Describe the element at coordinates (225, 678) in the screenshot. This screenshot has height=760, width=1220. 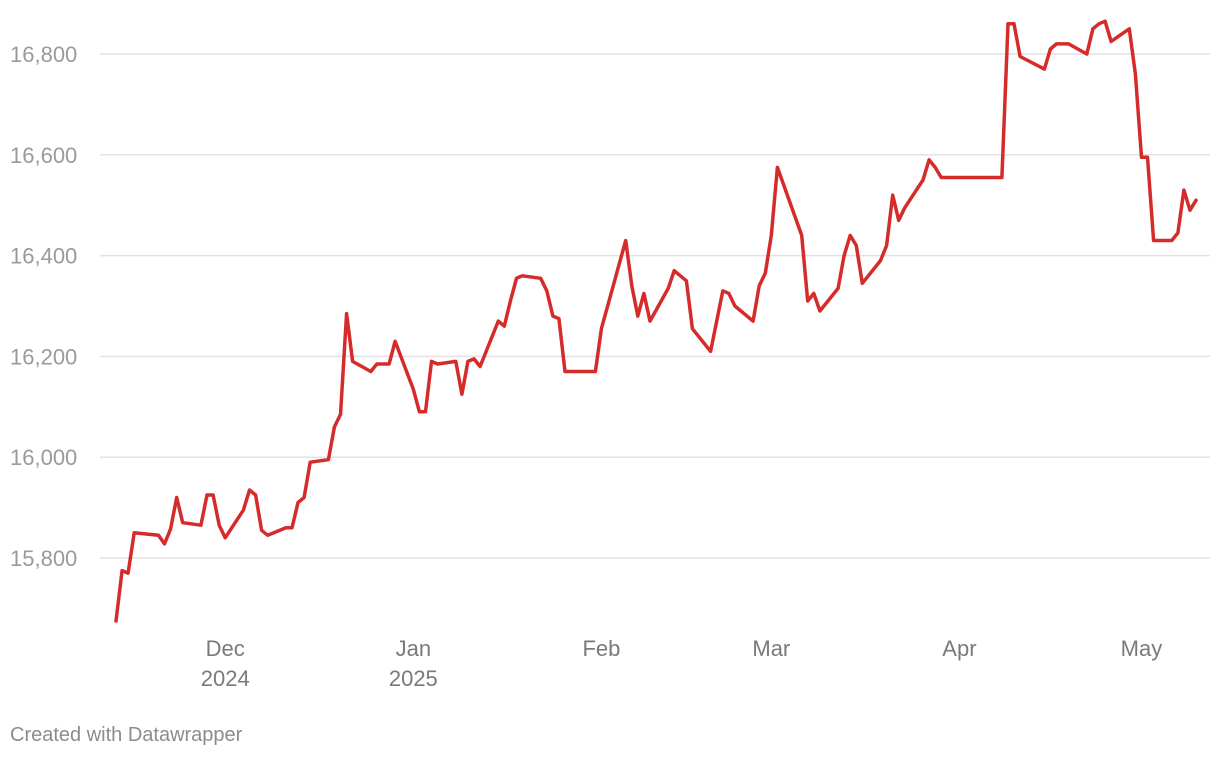
I see `x-tick-year-label: 2024` at that location.